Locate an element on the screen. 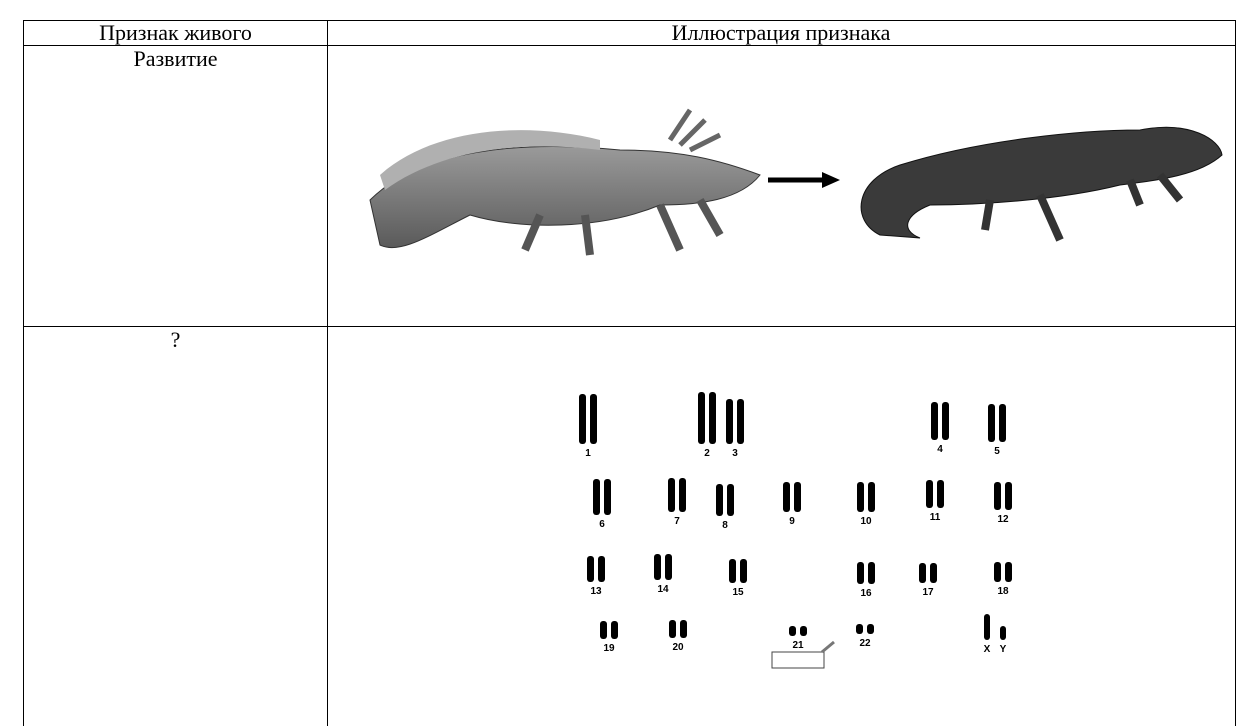  chromosome-label: 18 is located at coordinates (1003, 591).